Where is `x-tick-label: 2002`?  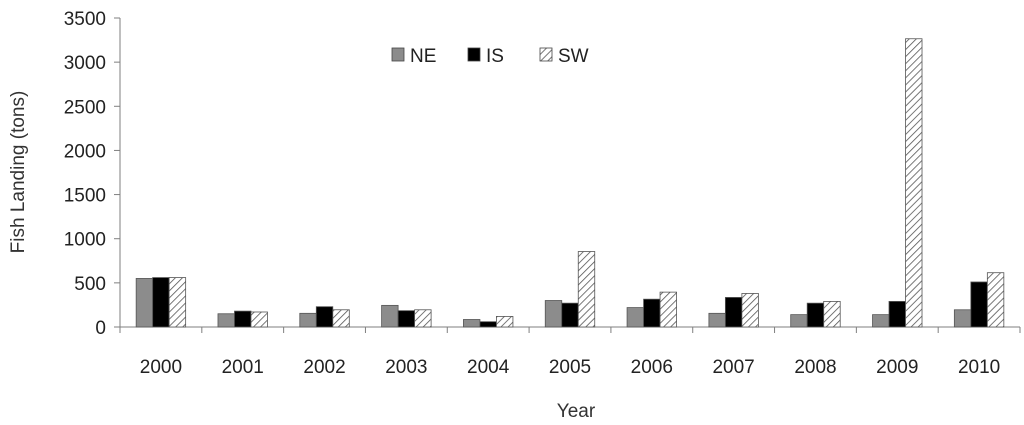
x-tick-label: 2002 is located at coordinates (324, 367).